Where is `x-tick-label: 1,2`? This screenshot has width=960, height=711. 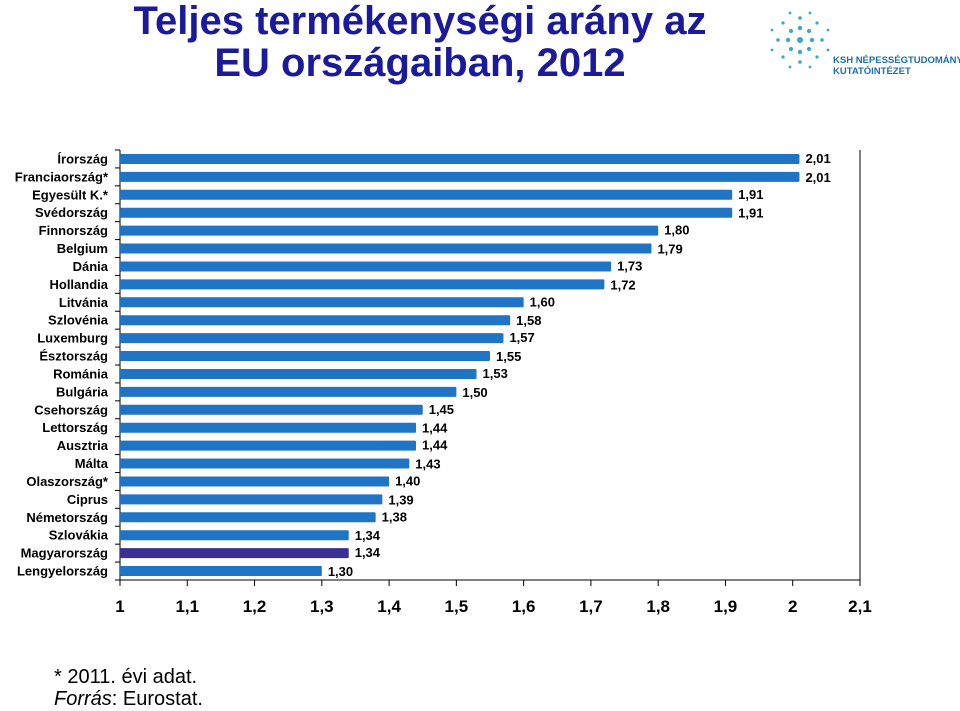
x-tick-label: 1,2 is located at coordinates (255, 606).